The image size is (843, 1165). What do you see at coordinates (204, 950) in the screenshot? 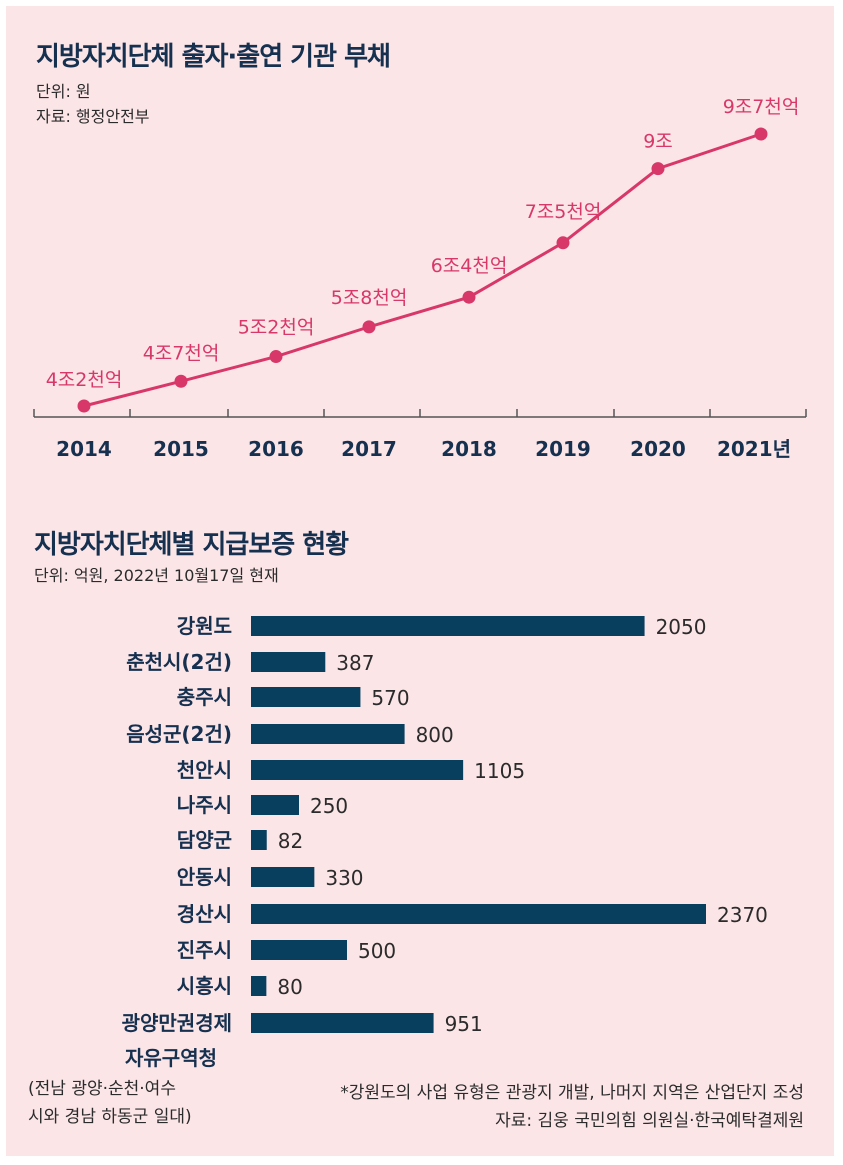
I see `bar-category-label: 진주시` at bounding box center [204, 950].